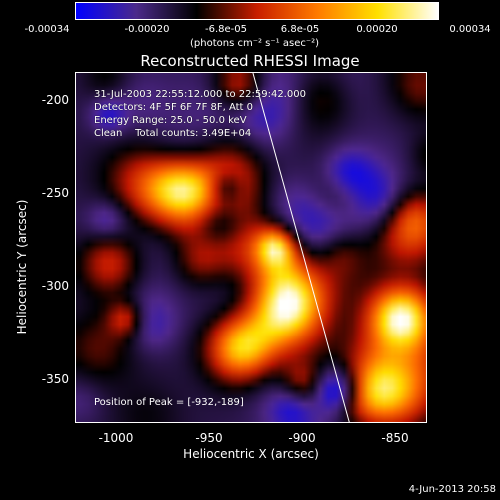 Image resolution: width=500 pixels, height=500 pixels. What do you see at coordinates (251, 454) in the screenshot?
I see `x-axis-label: Heliocentric X (arcsec)` at bounding box center [251, 454].